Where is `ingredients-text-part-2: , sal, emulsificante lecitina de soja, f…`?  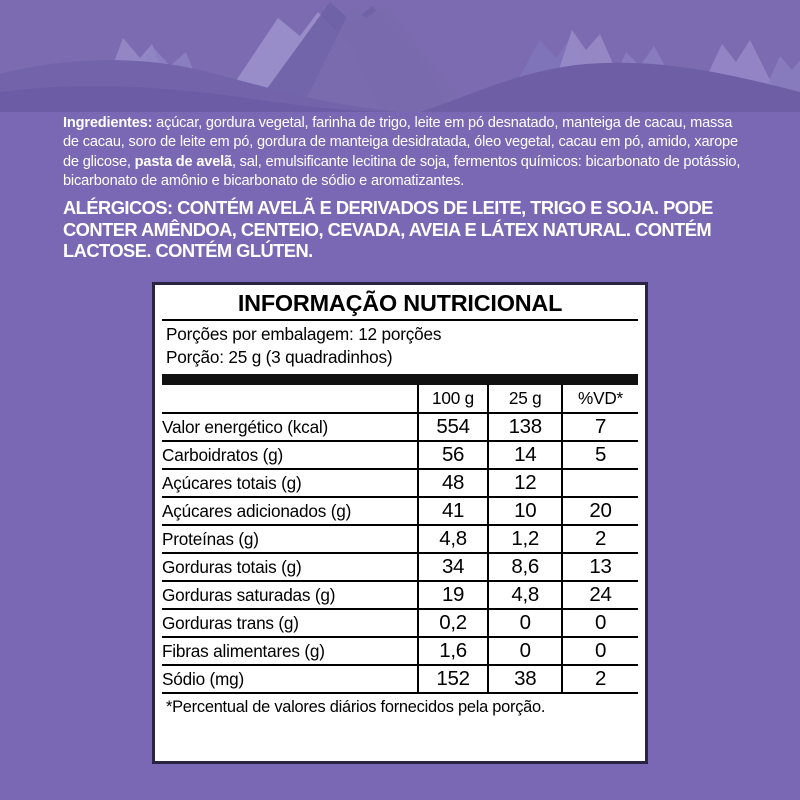 ingredients-text-part-2: , sal, emulsificante lecitina de soja, f… is located at coordinates (402, 171).